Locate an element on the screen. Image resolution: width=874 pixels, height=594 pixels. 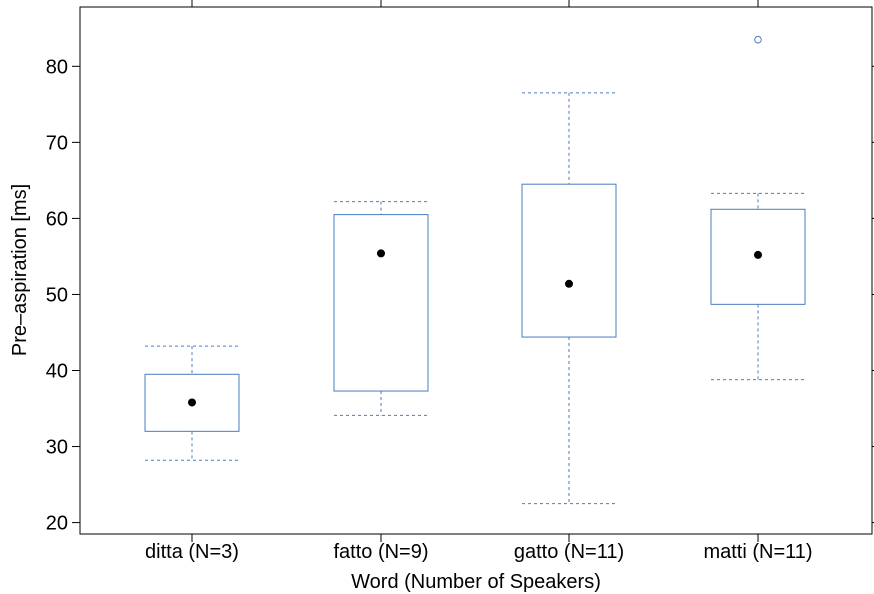
x-tick-label: fatto (N=9) is located at coordinates (380, 552).